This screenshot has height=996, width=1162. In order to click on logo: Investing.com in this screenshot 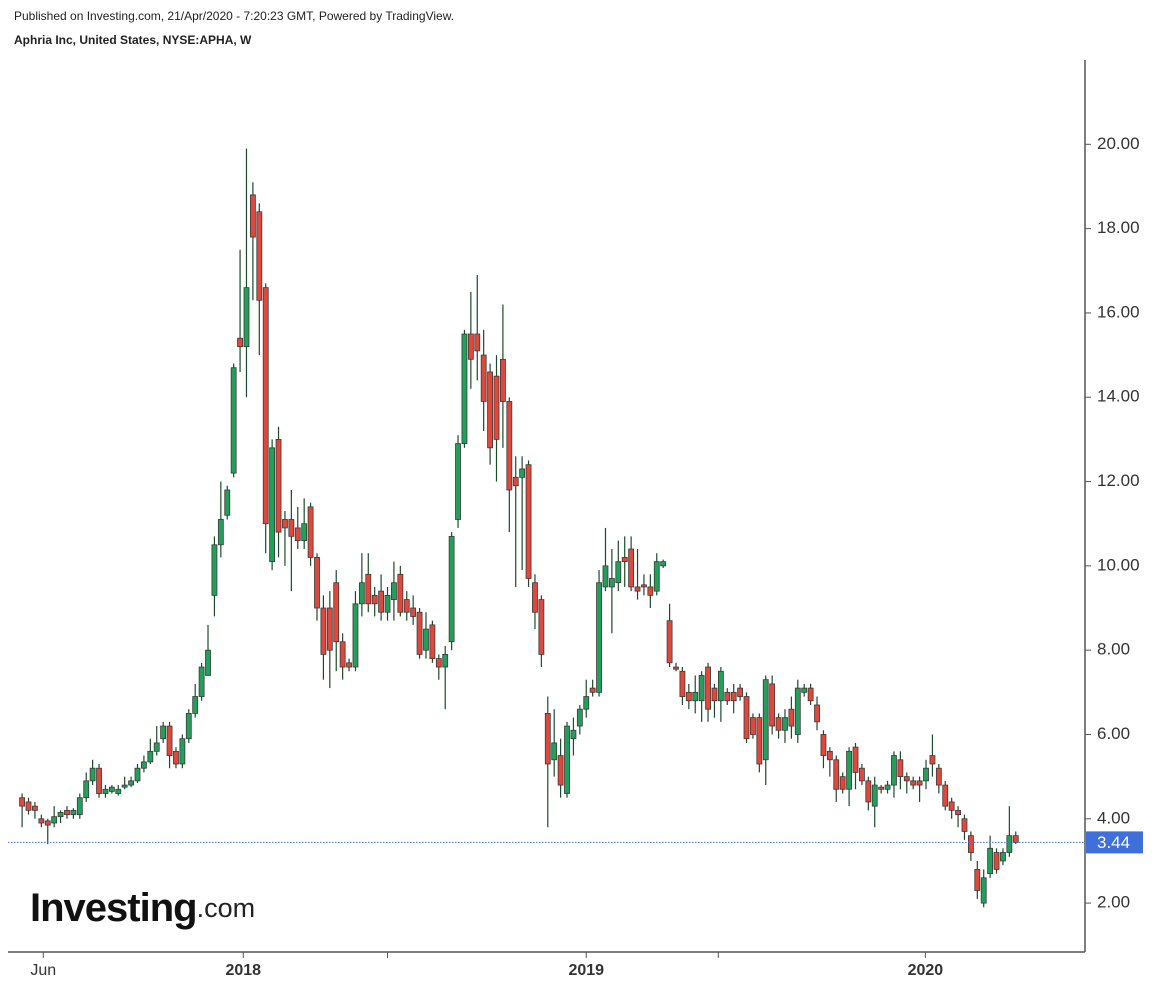, I will do `click(142, 908)`.